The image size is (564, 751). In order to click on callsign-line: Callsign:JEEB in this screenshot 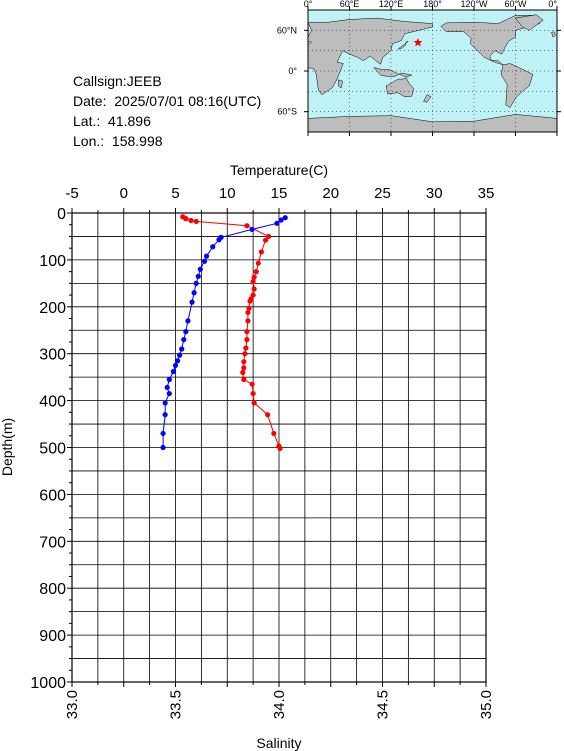, I will do `click(117, 81)`.